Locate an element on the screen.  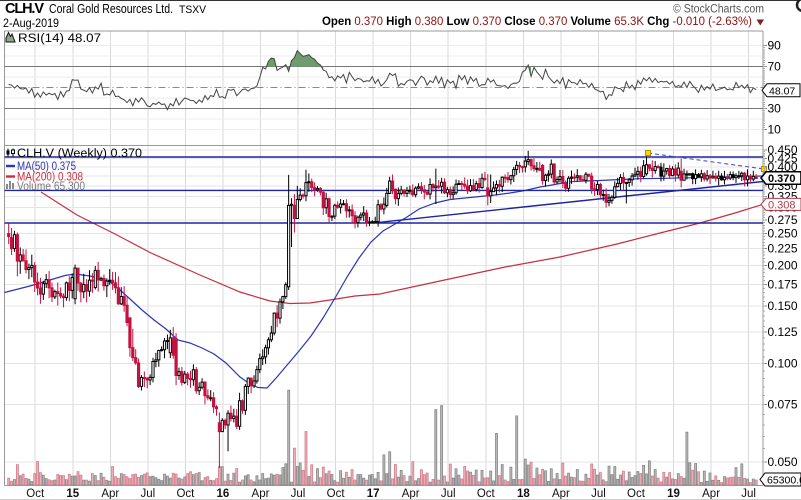
svg-text: 0.450 is located at coordinates (783, 150).